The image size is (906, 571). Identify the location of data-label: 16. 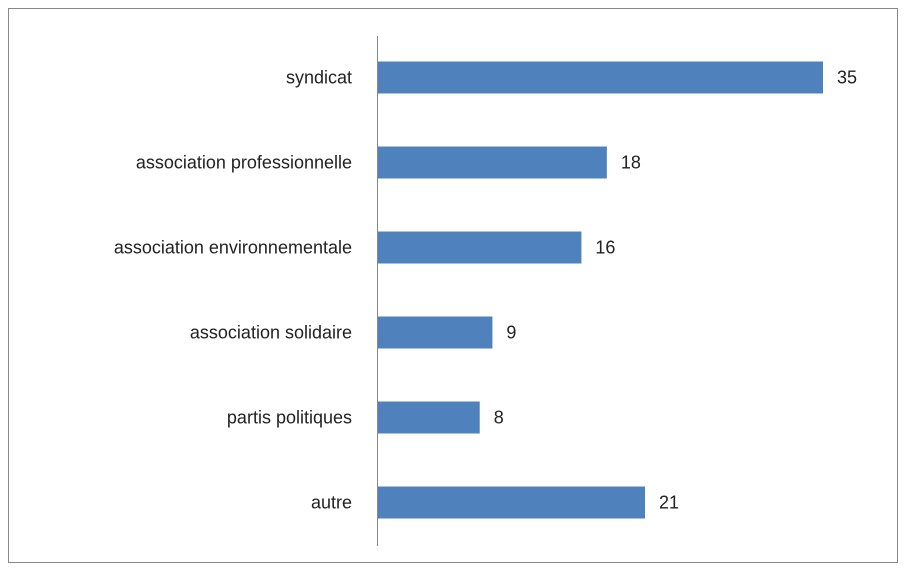
(605, 247).